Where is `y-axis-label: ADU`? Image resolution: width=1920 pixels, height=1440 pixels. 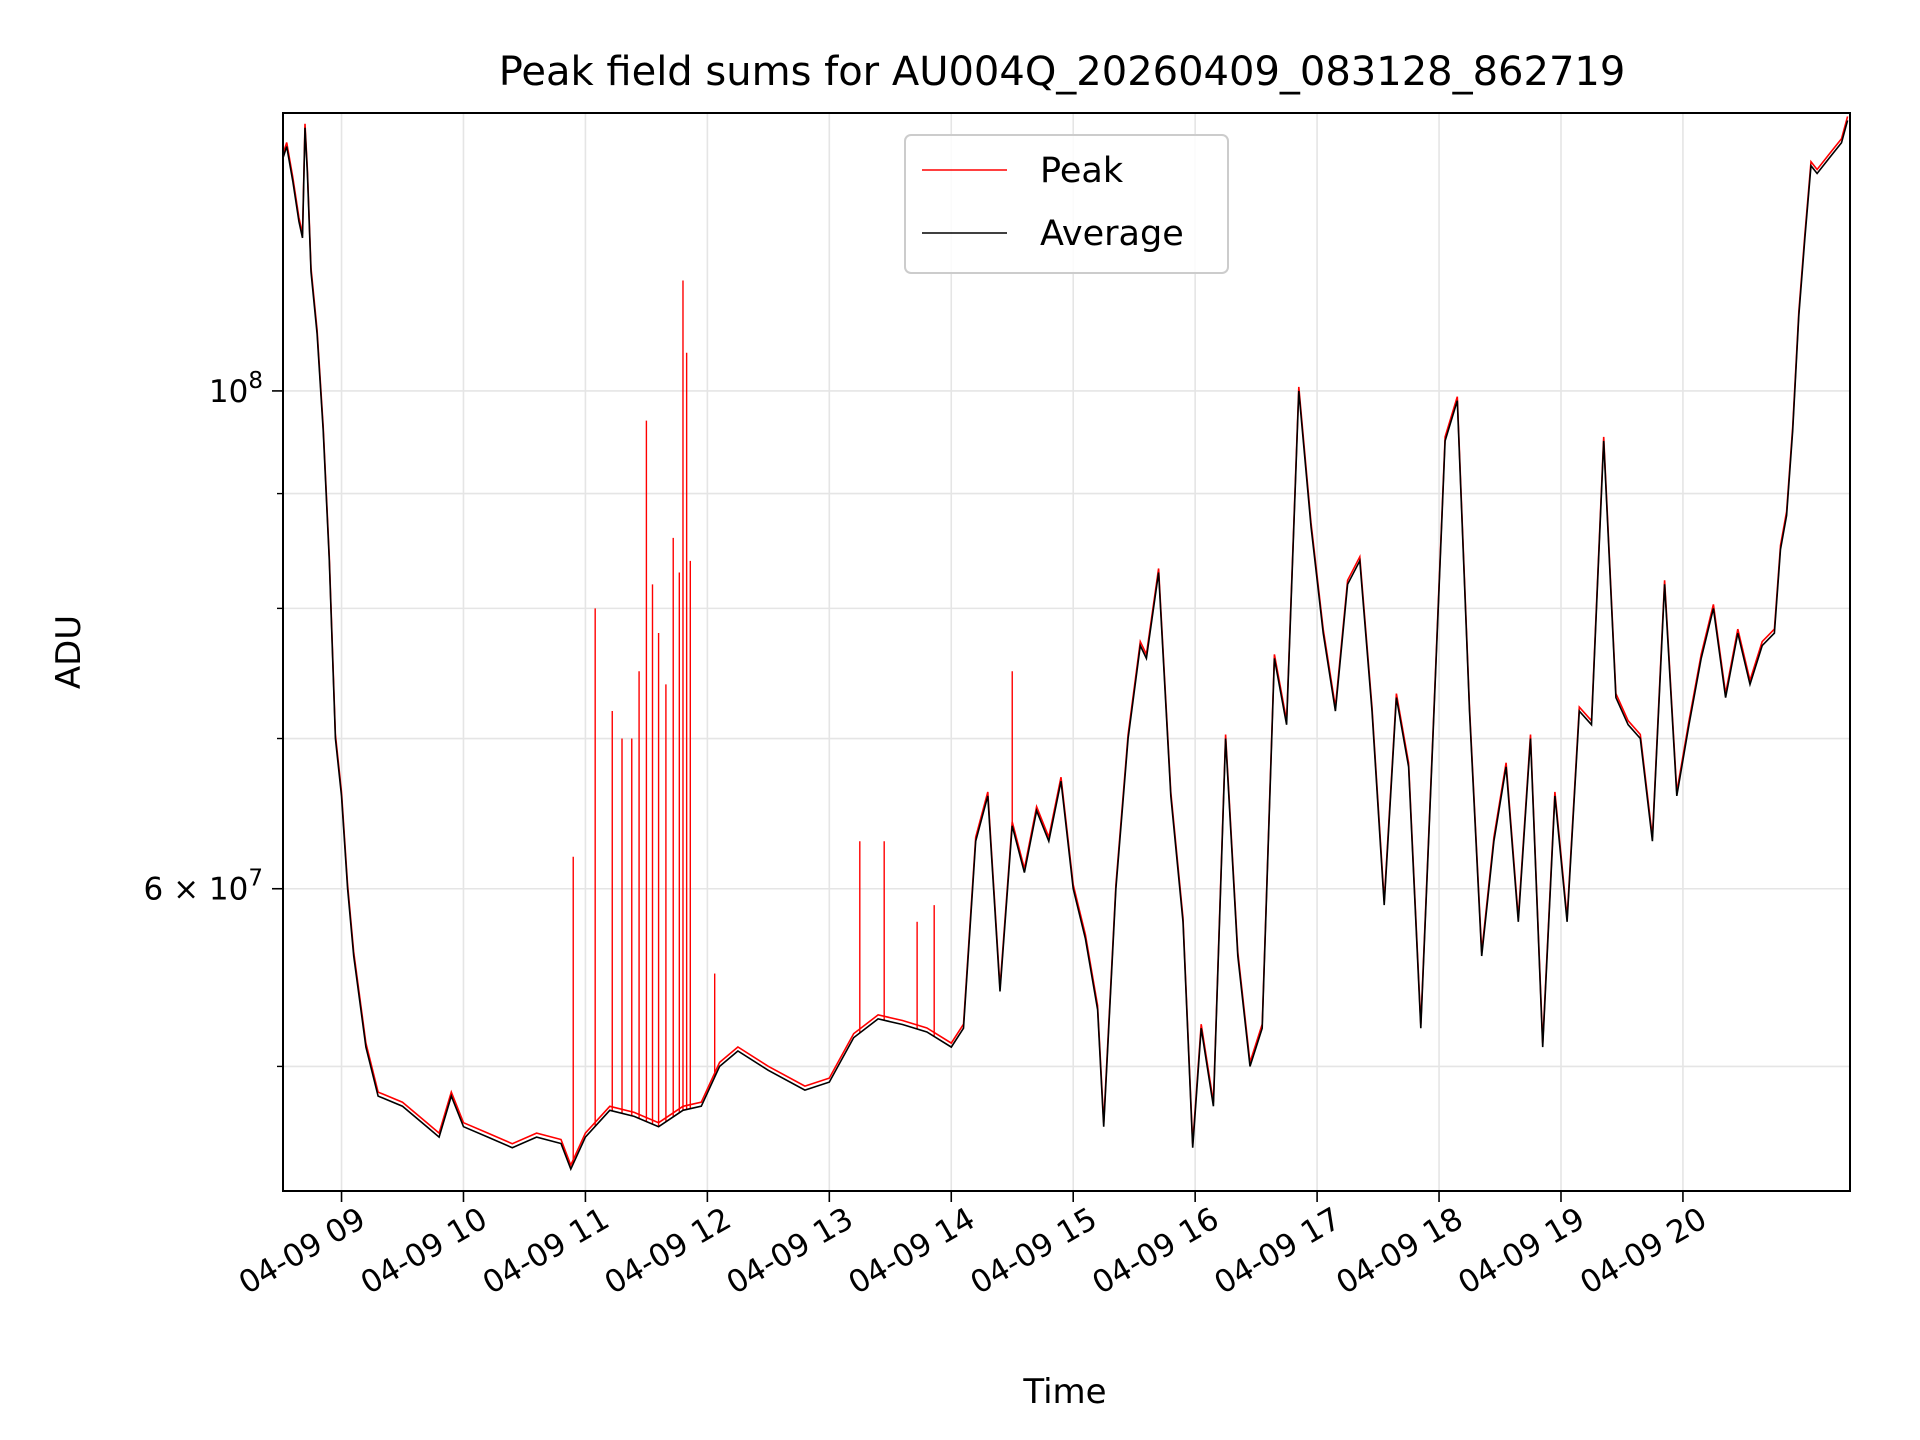 y-axis-label: ADU is located at coordinates (69, 652).